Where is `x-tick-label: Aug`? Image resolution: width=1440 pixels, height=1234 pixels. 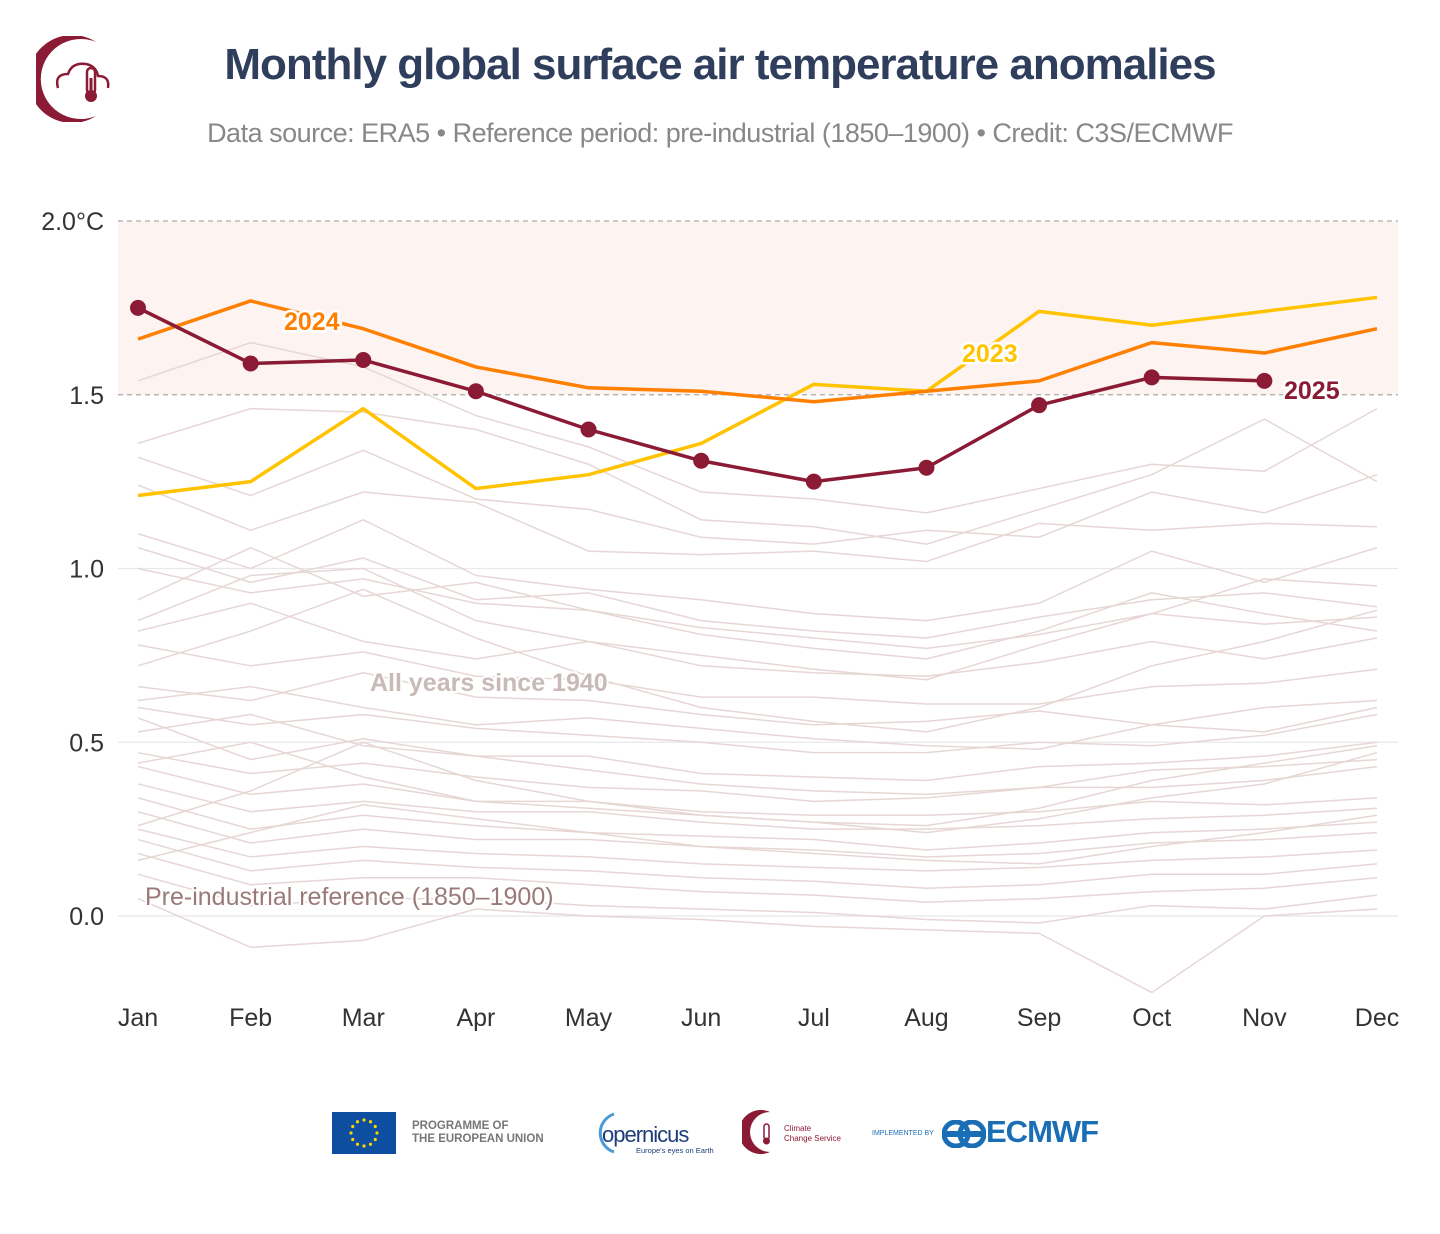
x-tick-label: Aug is located at coordinates (926, 1018).